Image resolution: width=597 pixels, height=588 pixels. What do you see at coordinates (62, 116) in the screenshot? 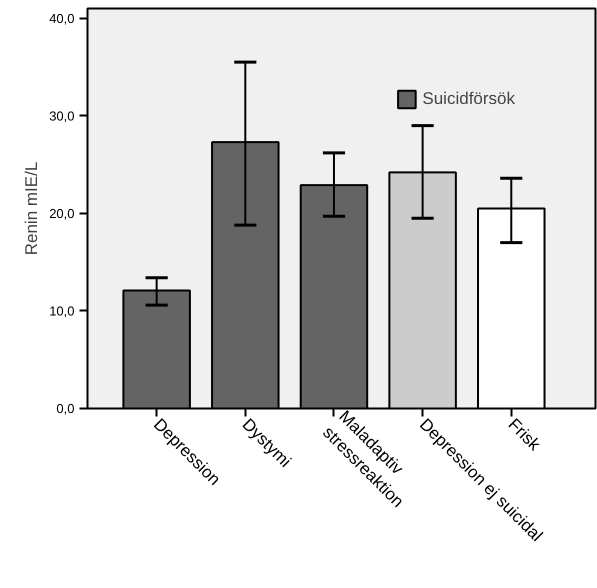
I see `y-tick-label: 30,0` at bounding box center [62, 116].